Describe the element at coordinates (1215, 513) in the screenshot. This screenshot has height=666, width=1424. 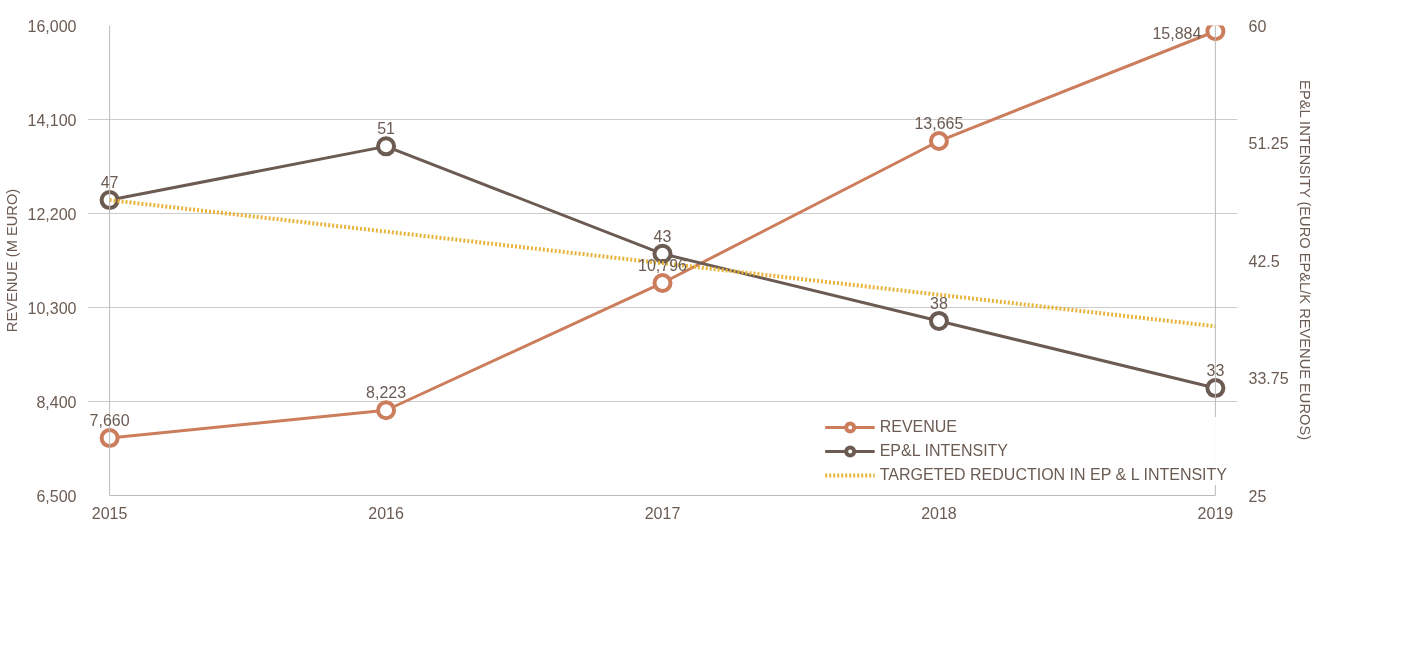
I see `x-tick-label: 2019` at that location.